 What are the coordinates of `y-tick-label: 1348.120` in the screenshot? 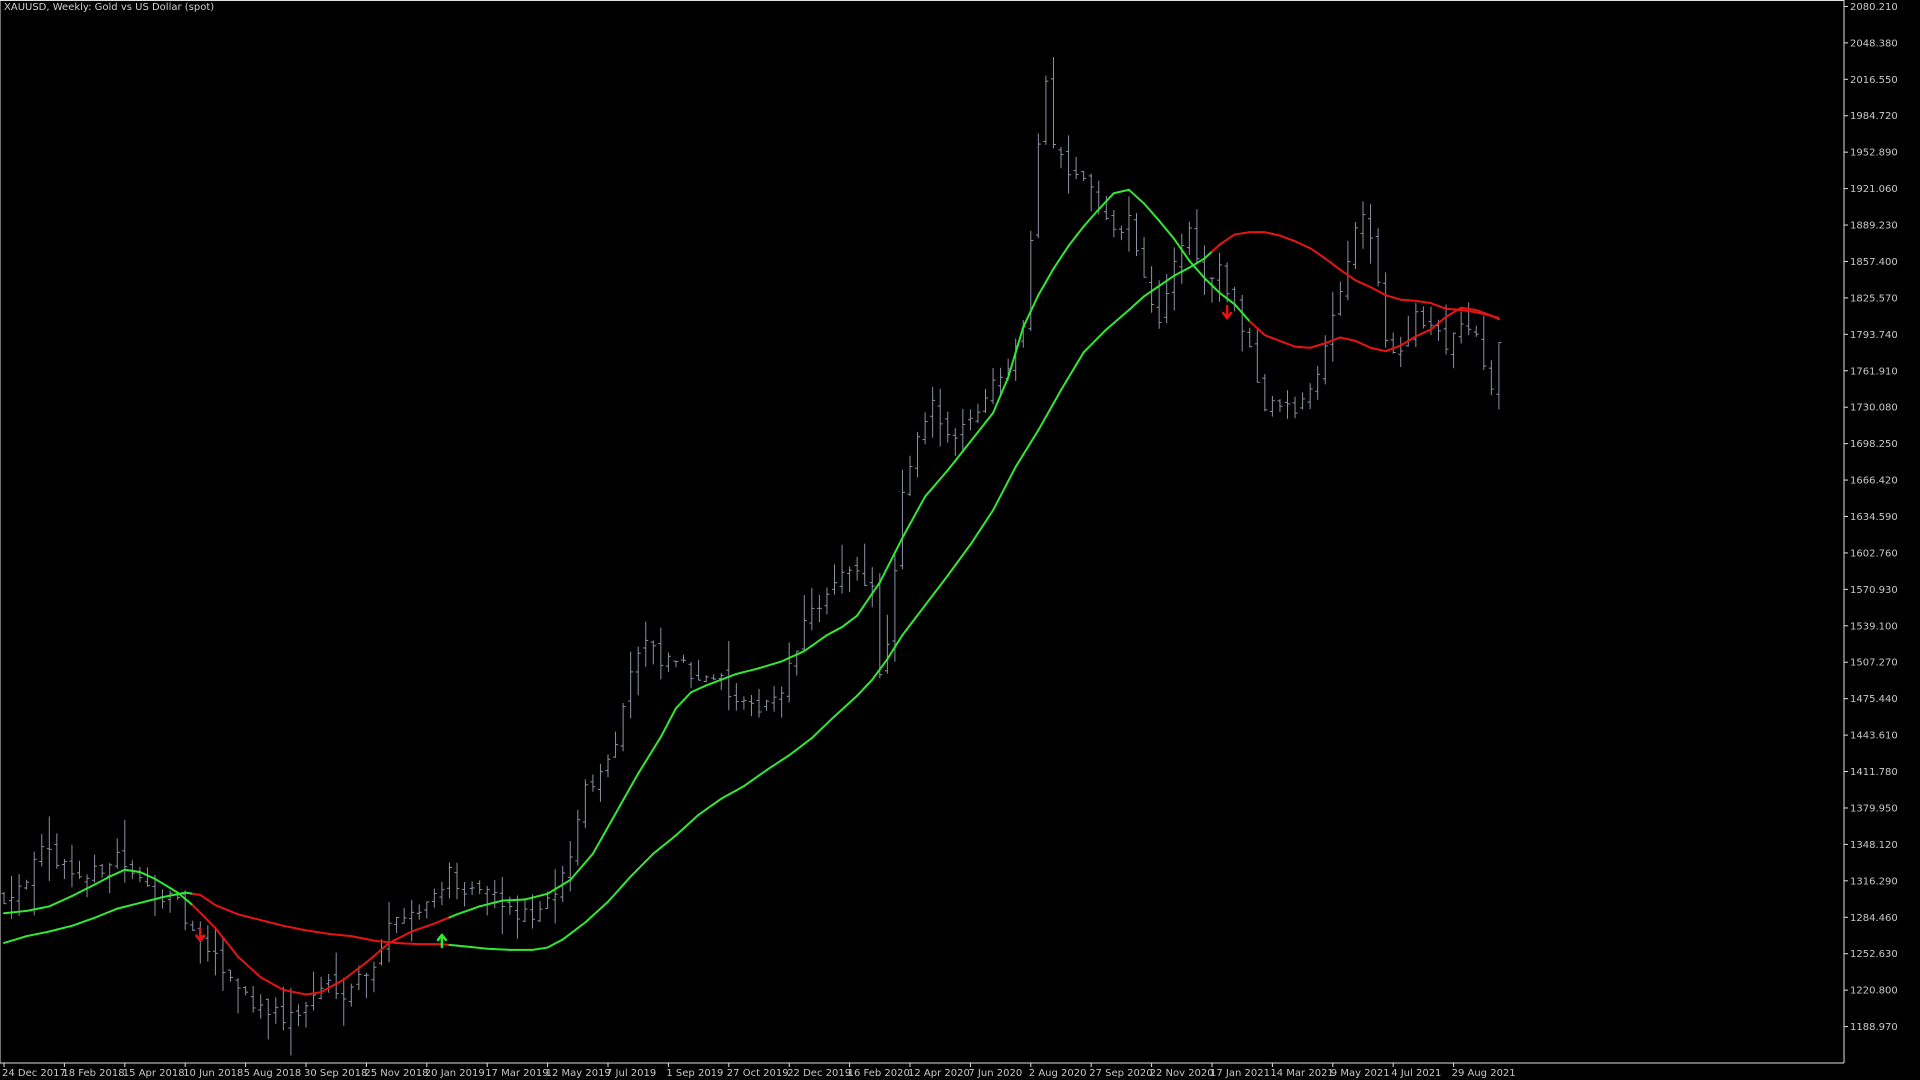 It's located at (1874, 845).